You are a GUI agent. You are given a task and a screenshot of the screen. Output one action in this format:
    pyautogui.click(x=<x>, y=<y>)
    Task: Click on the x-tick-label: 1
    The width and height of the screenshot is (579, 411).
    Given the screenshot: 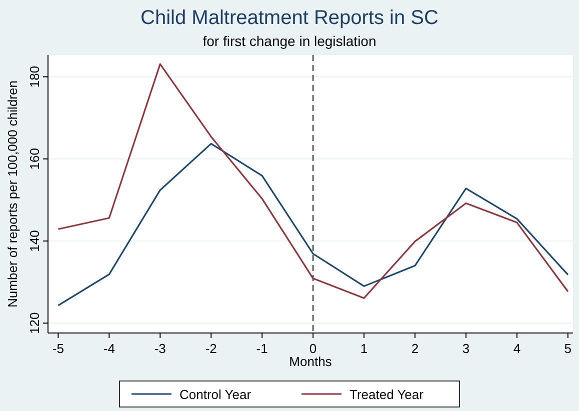 What is the action you would take?
    pyautogui.click(x=364, y=348)
    